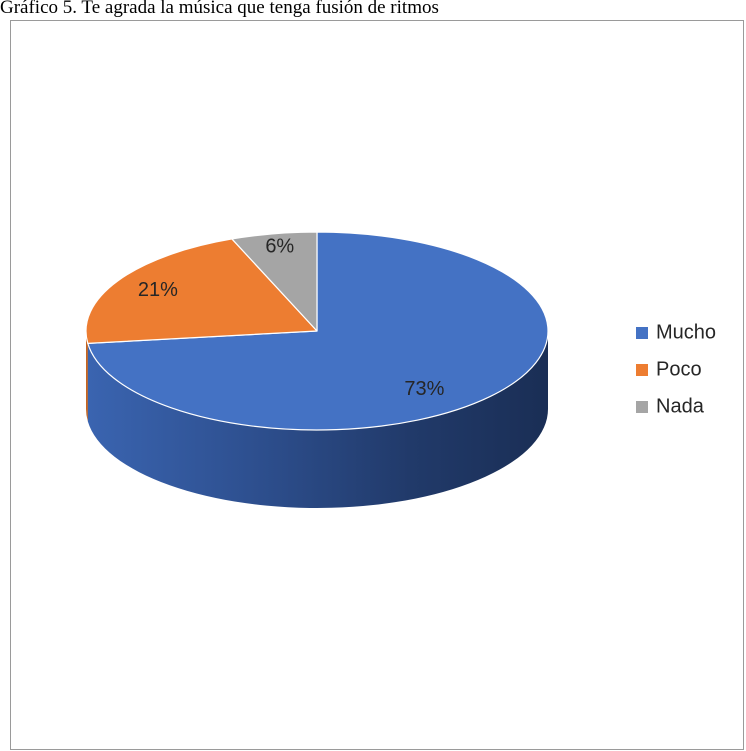 The height and width of the screenshot is (751, 746). I want to click on legend-swatch-nada, so click(642, 407).